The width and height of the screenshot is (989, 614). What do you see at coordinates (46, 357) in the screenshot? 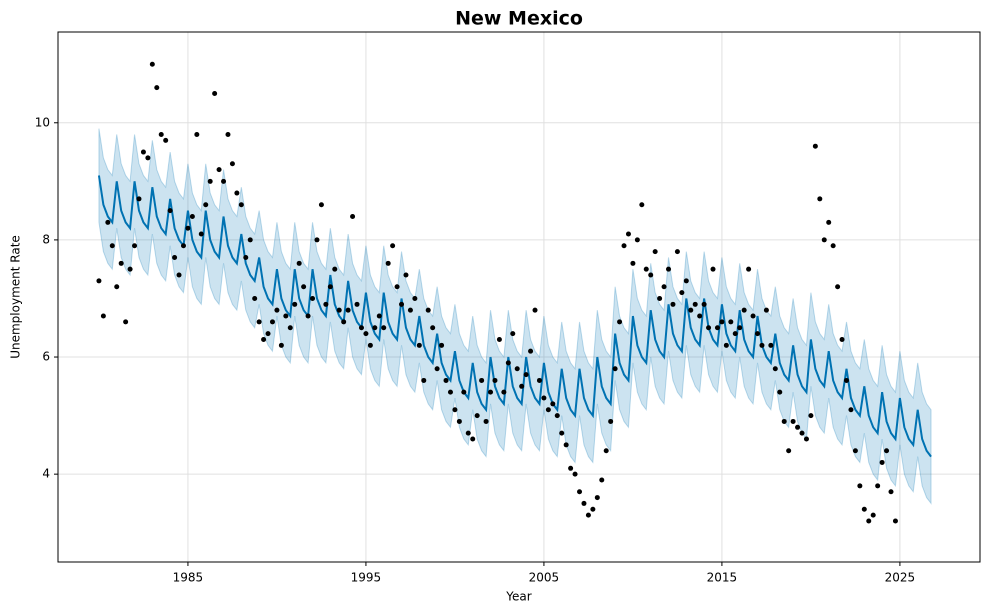
I see `y-tick-label: 6` at bounding box center [46, 357].